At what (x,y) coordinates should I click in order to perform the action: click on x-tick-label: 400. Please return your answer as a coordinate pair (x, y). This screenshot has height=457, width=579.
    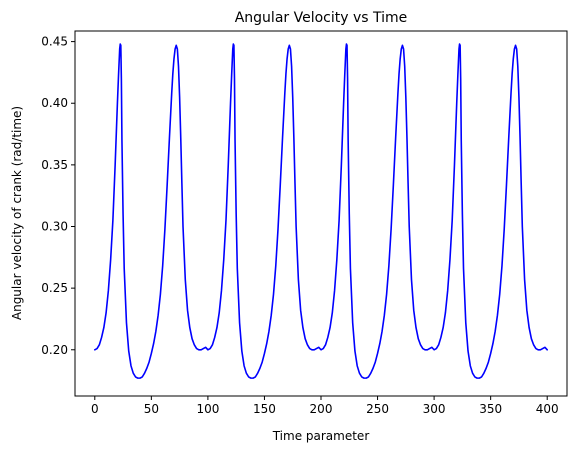
    Looking at the image, I should click on (547, 409).